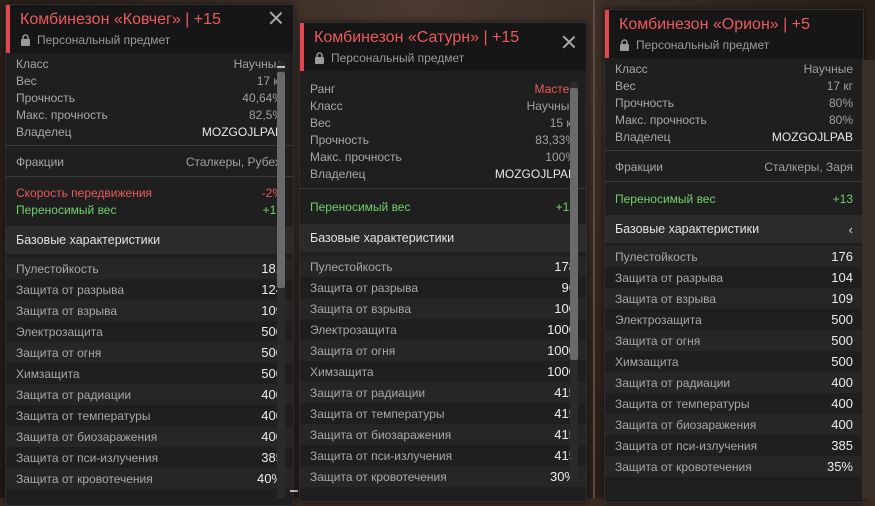  Describe the element at coordinates (443, 266) in the screenshot. I see `stat-row: Пулестойкость 178` at that location.